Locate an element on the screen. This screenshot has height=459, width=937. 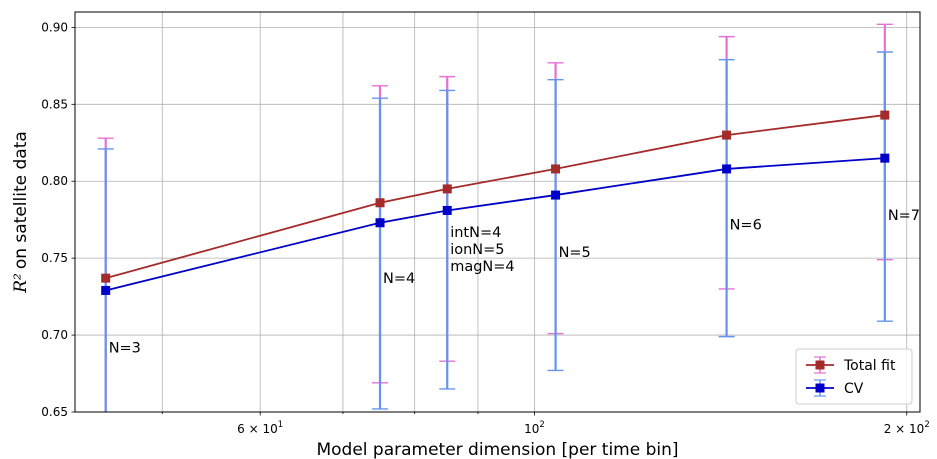
legend-box is located at coordinates (854, 376).